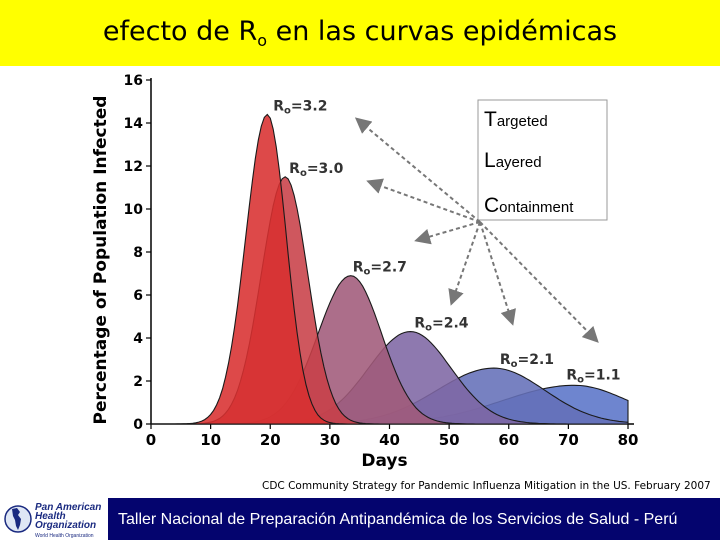 The width and height of the screenshot is (720, 540). I want to click on strategy-layered-rest: ayered, so click(519, 162).